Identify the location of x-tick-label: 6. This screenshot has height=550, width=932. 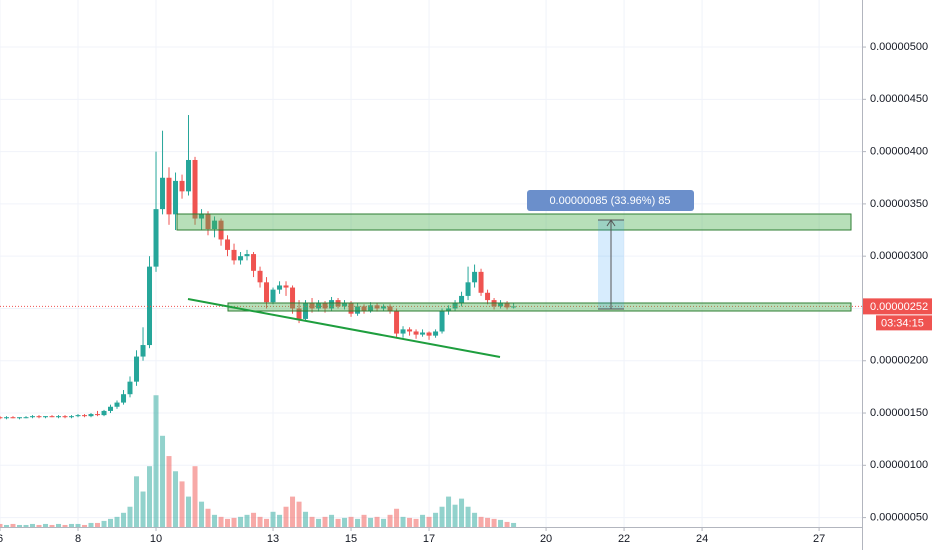
(1, 539).